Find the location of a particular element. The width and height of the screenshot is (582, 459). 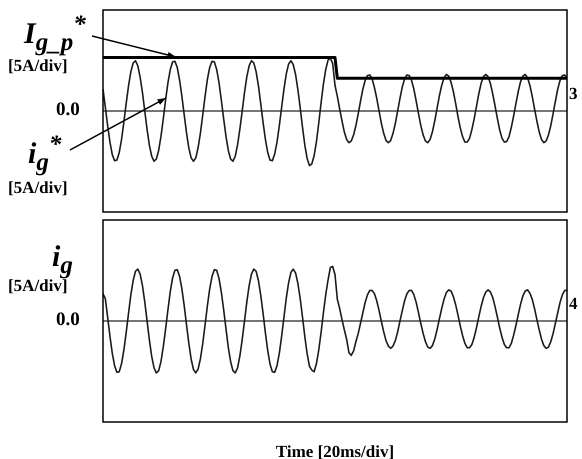

series-label: i$_{g}$ is located at coordinates (62, 259).